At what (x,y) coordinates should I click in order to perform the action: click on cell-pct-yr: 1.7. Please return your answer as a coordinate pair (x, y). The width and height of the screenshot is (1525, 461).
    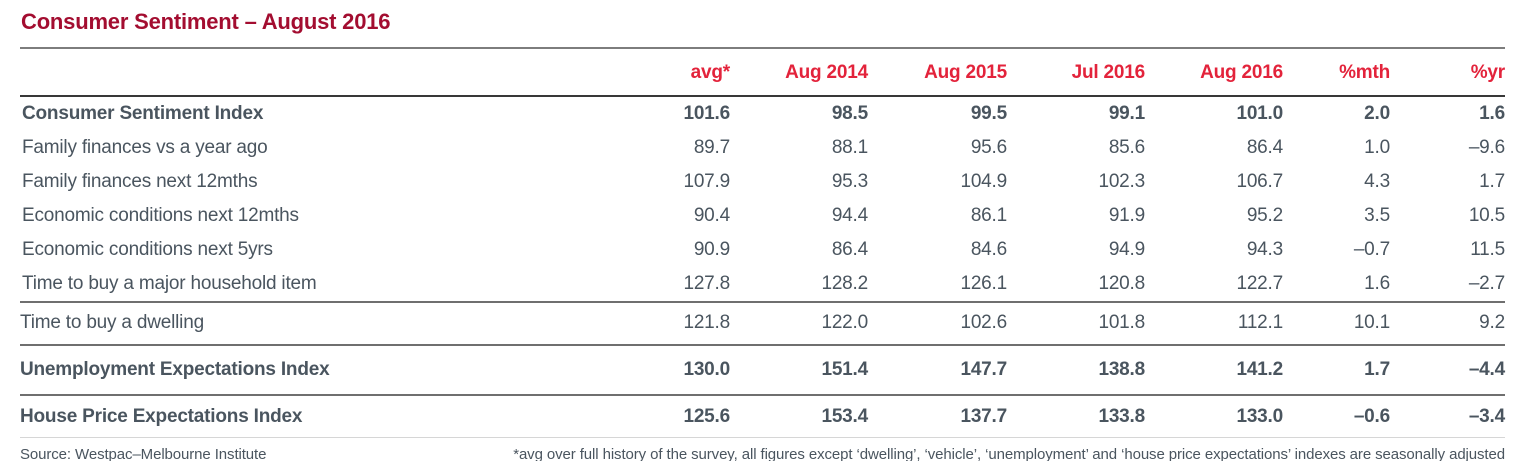
    Looking at the image, I should click on (1492, 181).